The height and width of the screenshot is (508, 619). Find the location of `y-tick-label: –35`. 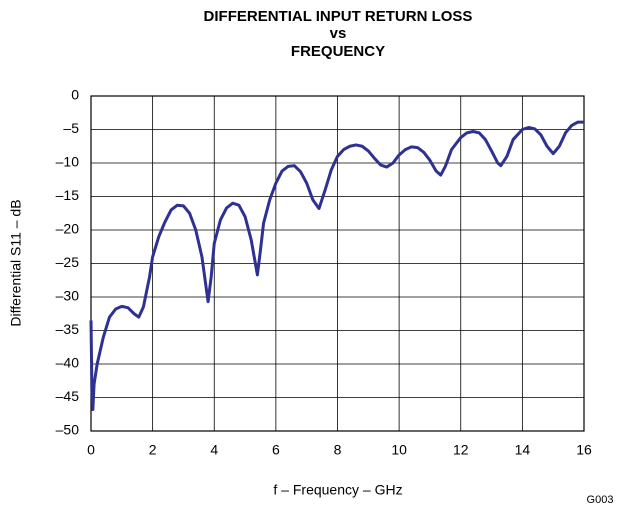

y-tick-label: –35 is located at coordinates (68, 329).